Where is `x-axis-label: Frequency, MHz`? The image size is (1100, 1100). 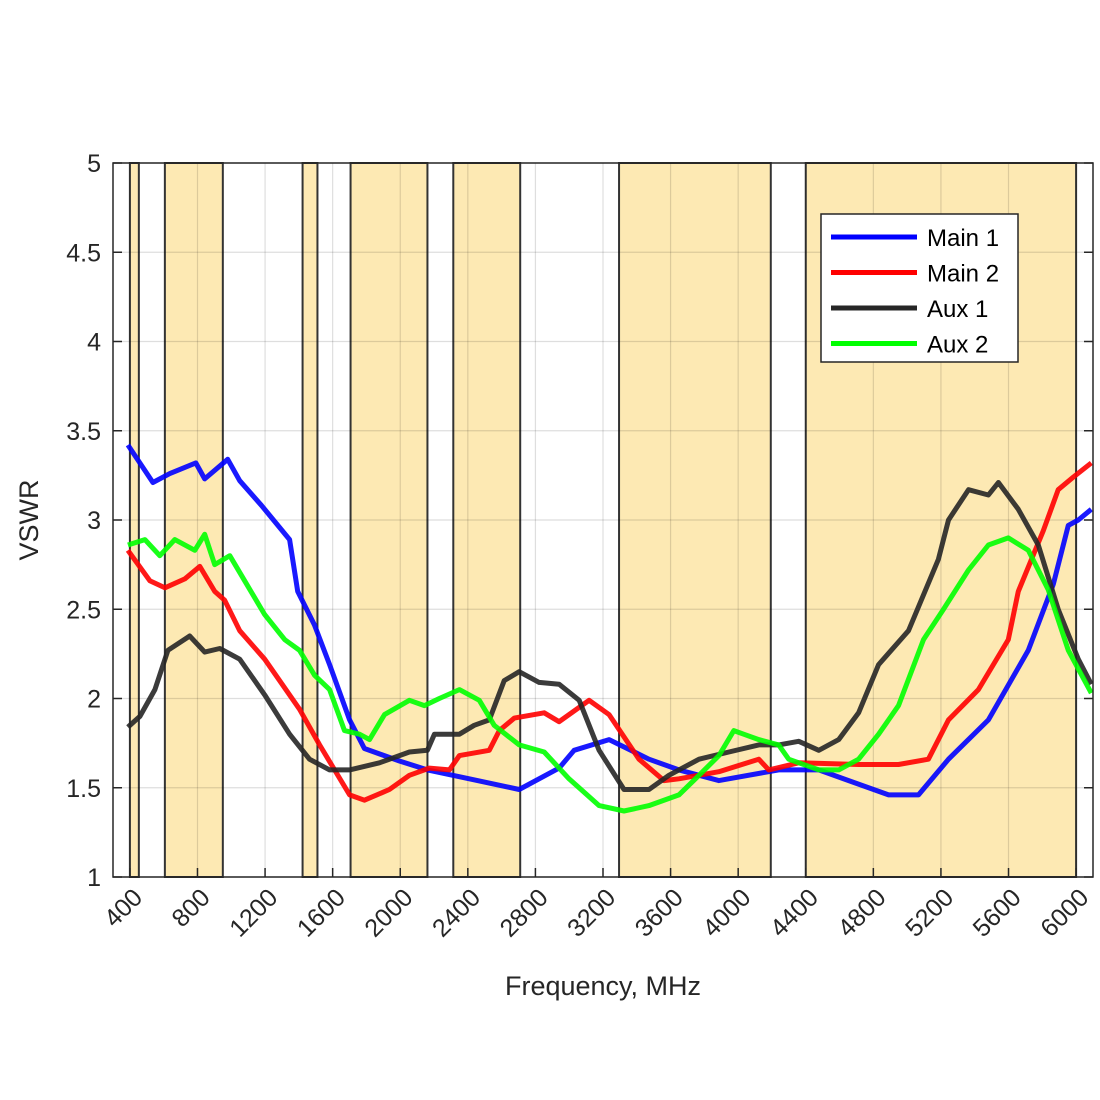
x-axis-label: Frequency, MHz is located at coordinates (603, 986).